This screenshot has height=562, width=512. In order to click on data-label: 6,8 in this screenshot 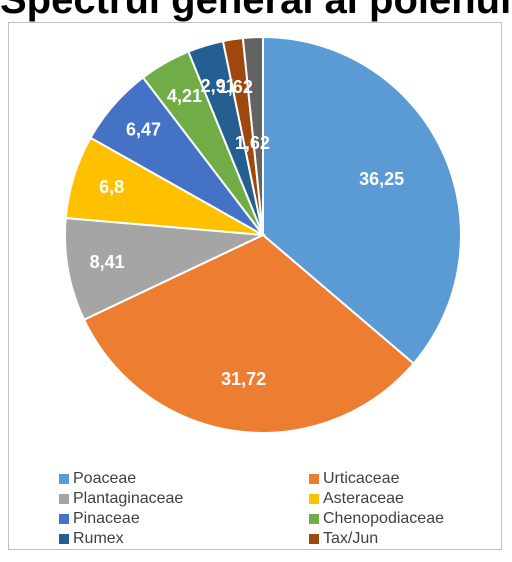, I will do `click(111, 187)`.